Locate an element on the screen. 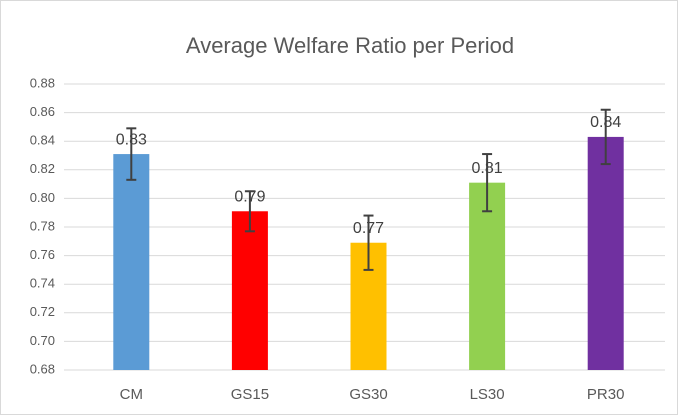 This screenshot has height=415, width=678. x-tick-label: LS30 is located at coordinates (487, 394).